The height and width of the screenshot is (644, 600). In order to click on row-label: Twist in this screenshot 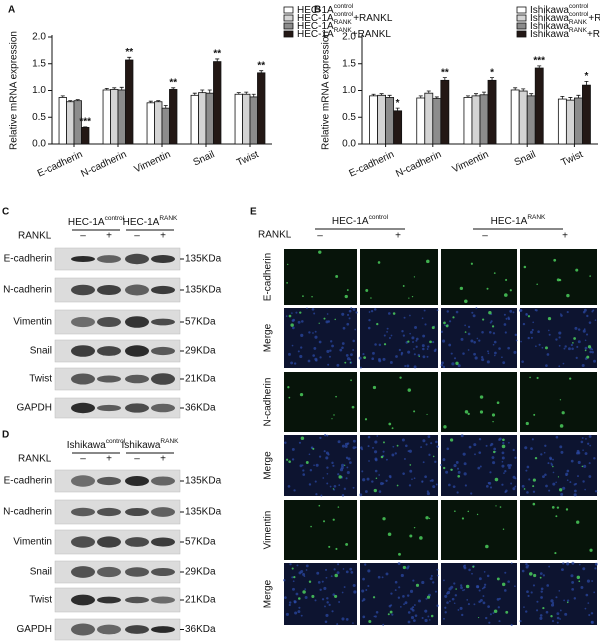, I will do `click(40, 600)`.